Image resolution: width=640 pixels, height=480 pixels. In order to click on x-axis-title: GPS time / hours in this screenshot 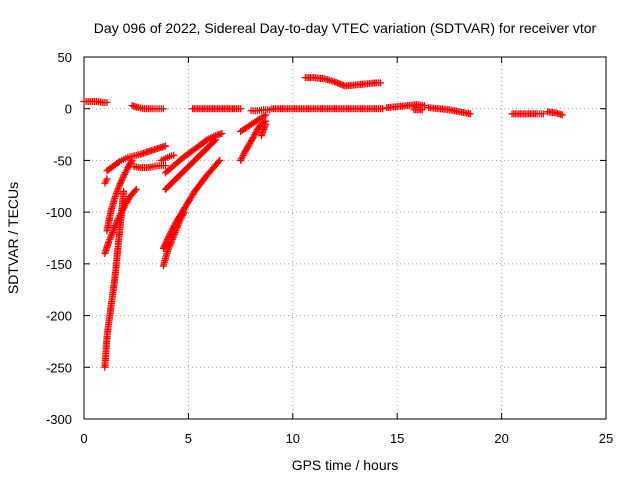, I will do `click(345, 465)`.